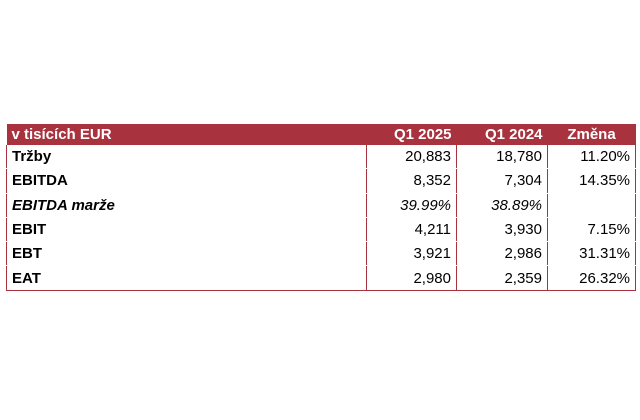 The width and height of the screenshot is (640, 420). What do you see at coordinates (591, 254) in the screenshot?
I see `cell-change: 31.31%` at bounding box center [591, 254].